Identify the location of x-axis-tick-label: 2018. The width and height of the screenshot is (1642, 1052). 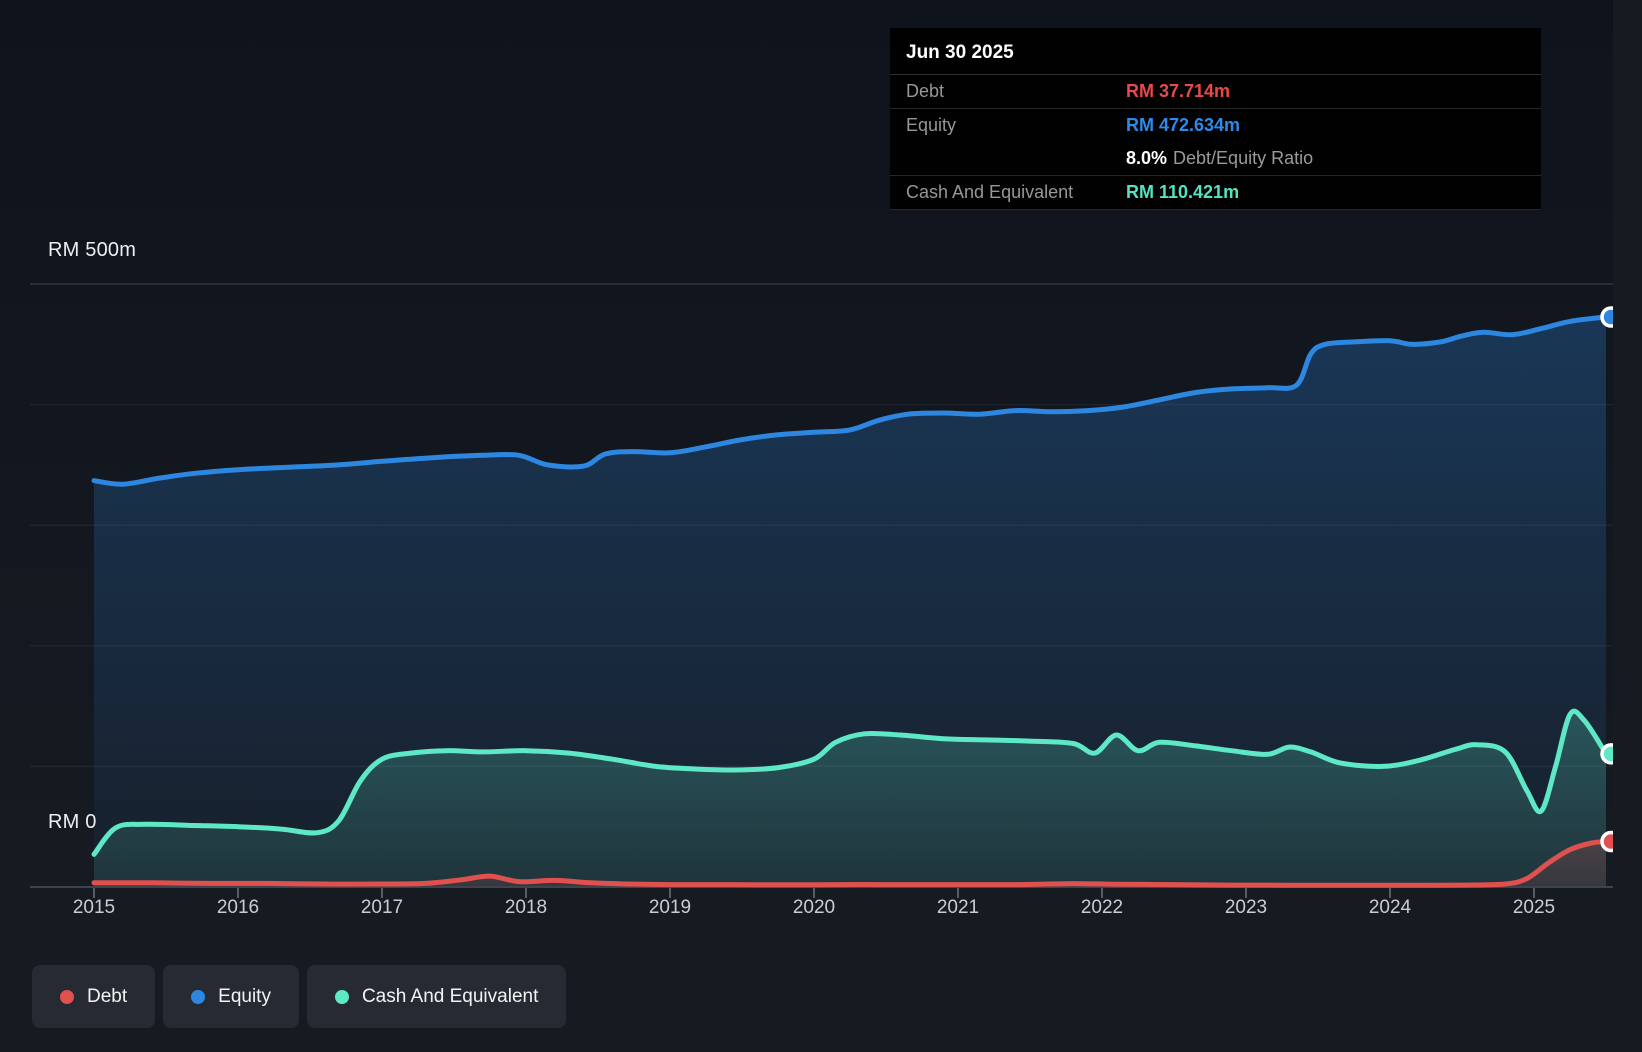
(526, 907).